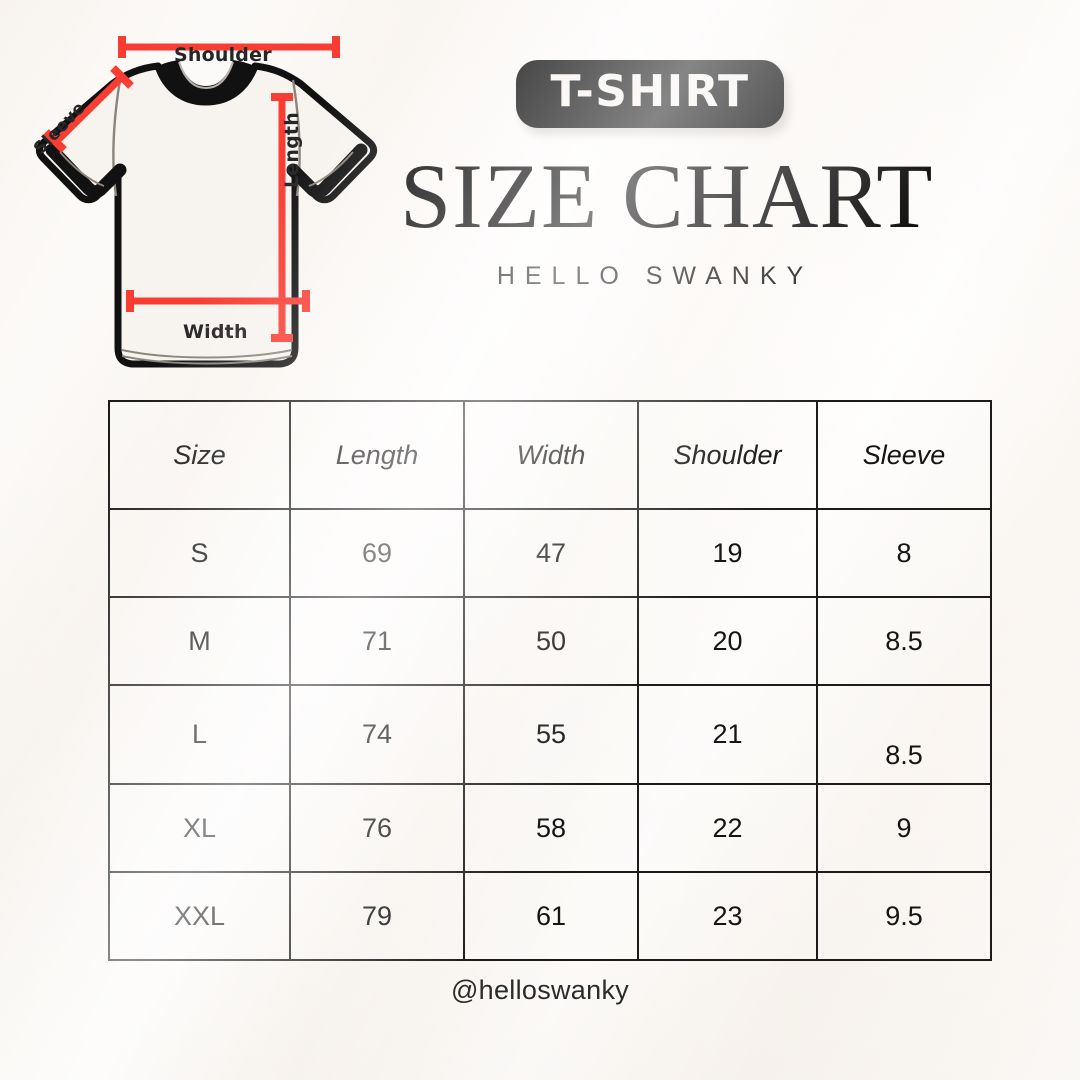  What do you see at coordinates (727, 916) in the screenshot?
I see `cell-shoulder: 23` at bounding box center [727, 916].